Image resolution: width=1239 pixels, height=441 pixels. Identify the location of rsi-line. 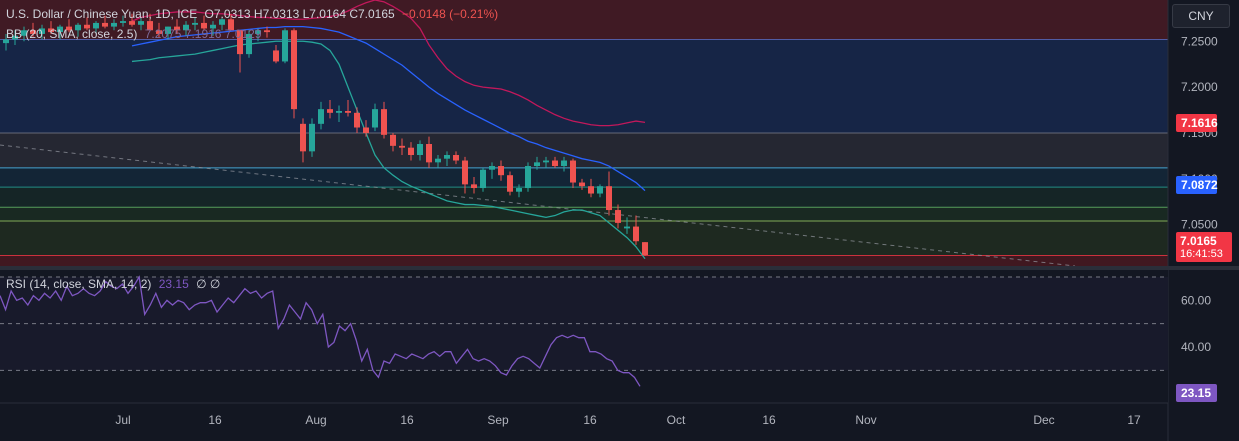
(320, 331).